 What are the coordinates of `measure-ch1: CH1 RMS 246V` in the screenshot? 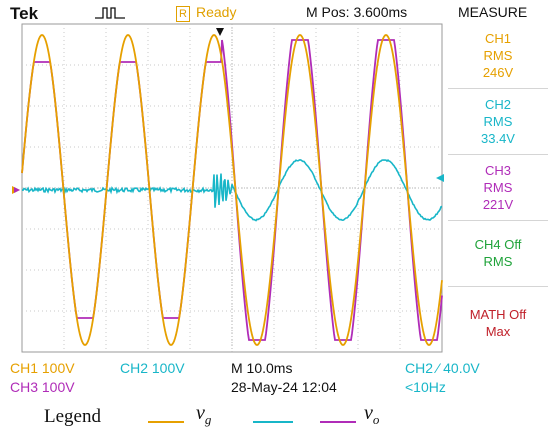 It's located at (498, 55).